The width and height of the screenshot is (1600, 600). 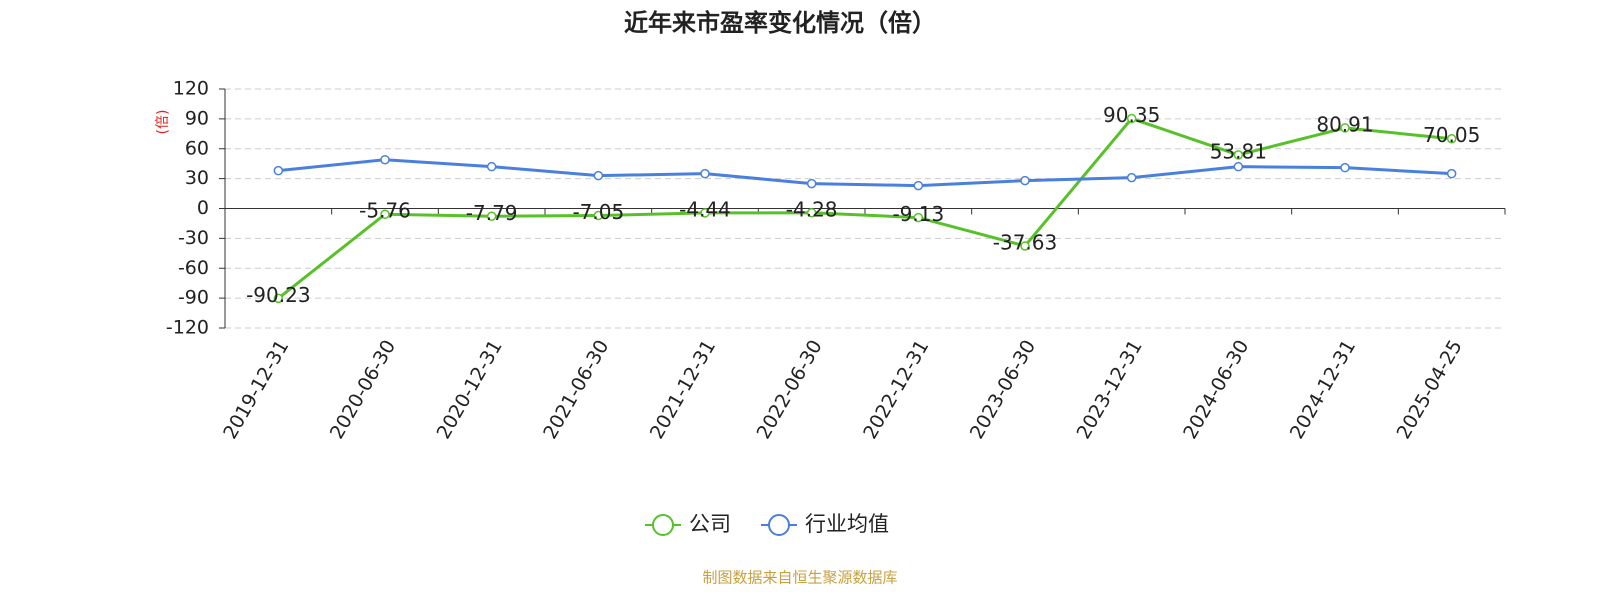 What do you see at coordinates (191, 89) in the screenshot?
I see `y-tick-label: 120` at bounding box center [191, 89].